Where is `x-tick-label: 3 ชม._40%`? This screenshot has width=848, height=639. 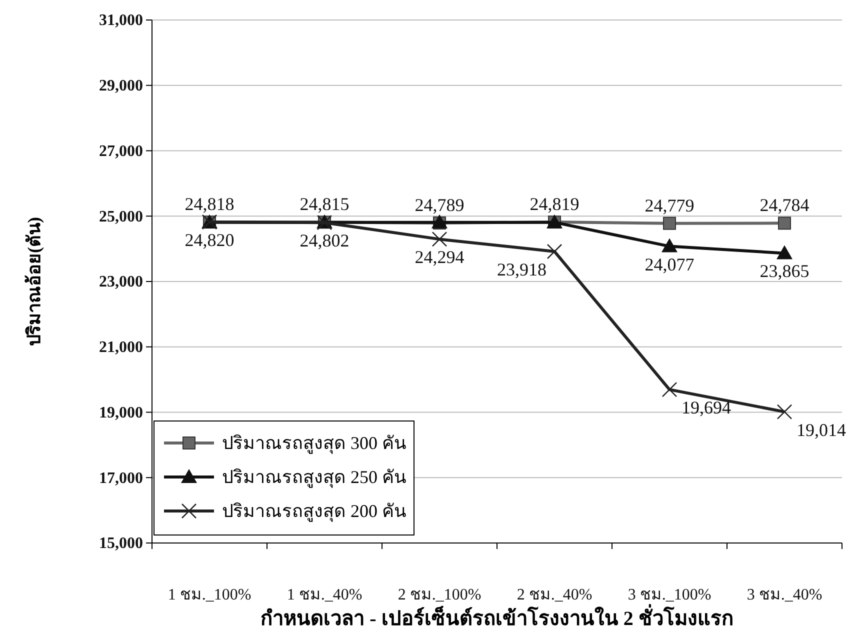
x-tick-label: 3 ชม._40% is located at coordinates (784, 595).